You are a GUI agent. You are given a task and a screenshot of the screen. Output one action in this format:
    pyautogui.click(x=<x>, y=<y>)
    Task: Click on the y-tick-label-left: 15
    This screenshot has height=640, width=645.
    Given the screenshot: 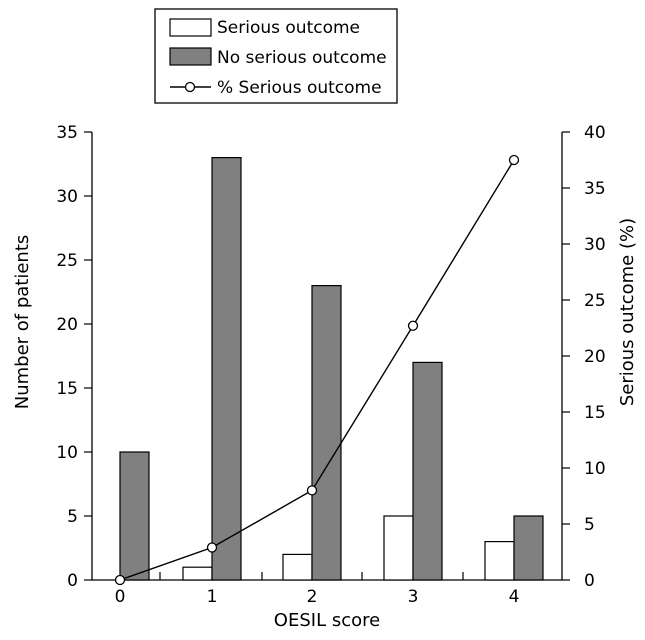 What is the action you would take?
    pyautogui.click(x=67, y=389)
    